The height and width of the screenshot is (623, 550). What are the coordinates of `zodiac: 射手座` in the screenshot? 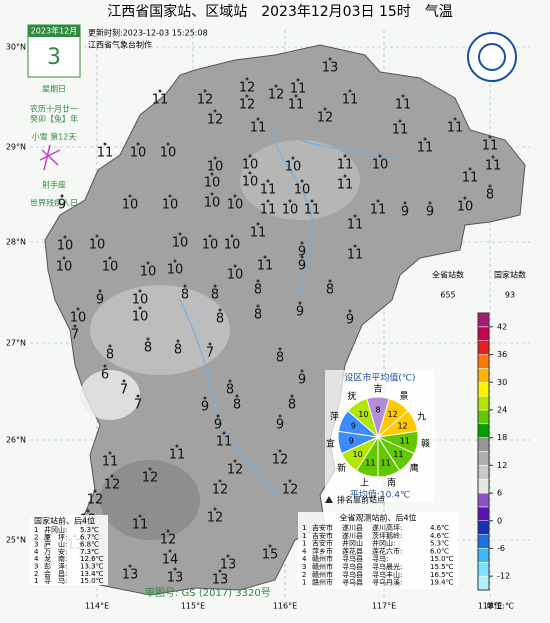 It's located at (54, 185).